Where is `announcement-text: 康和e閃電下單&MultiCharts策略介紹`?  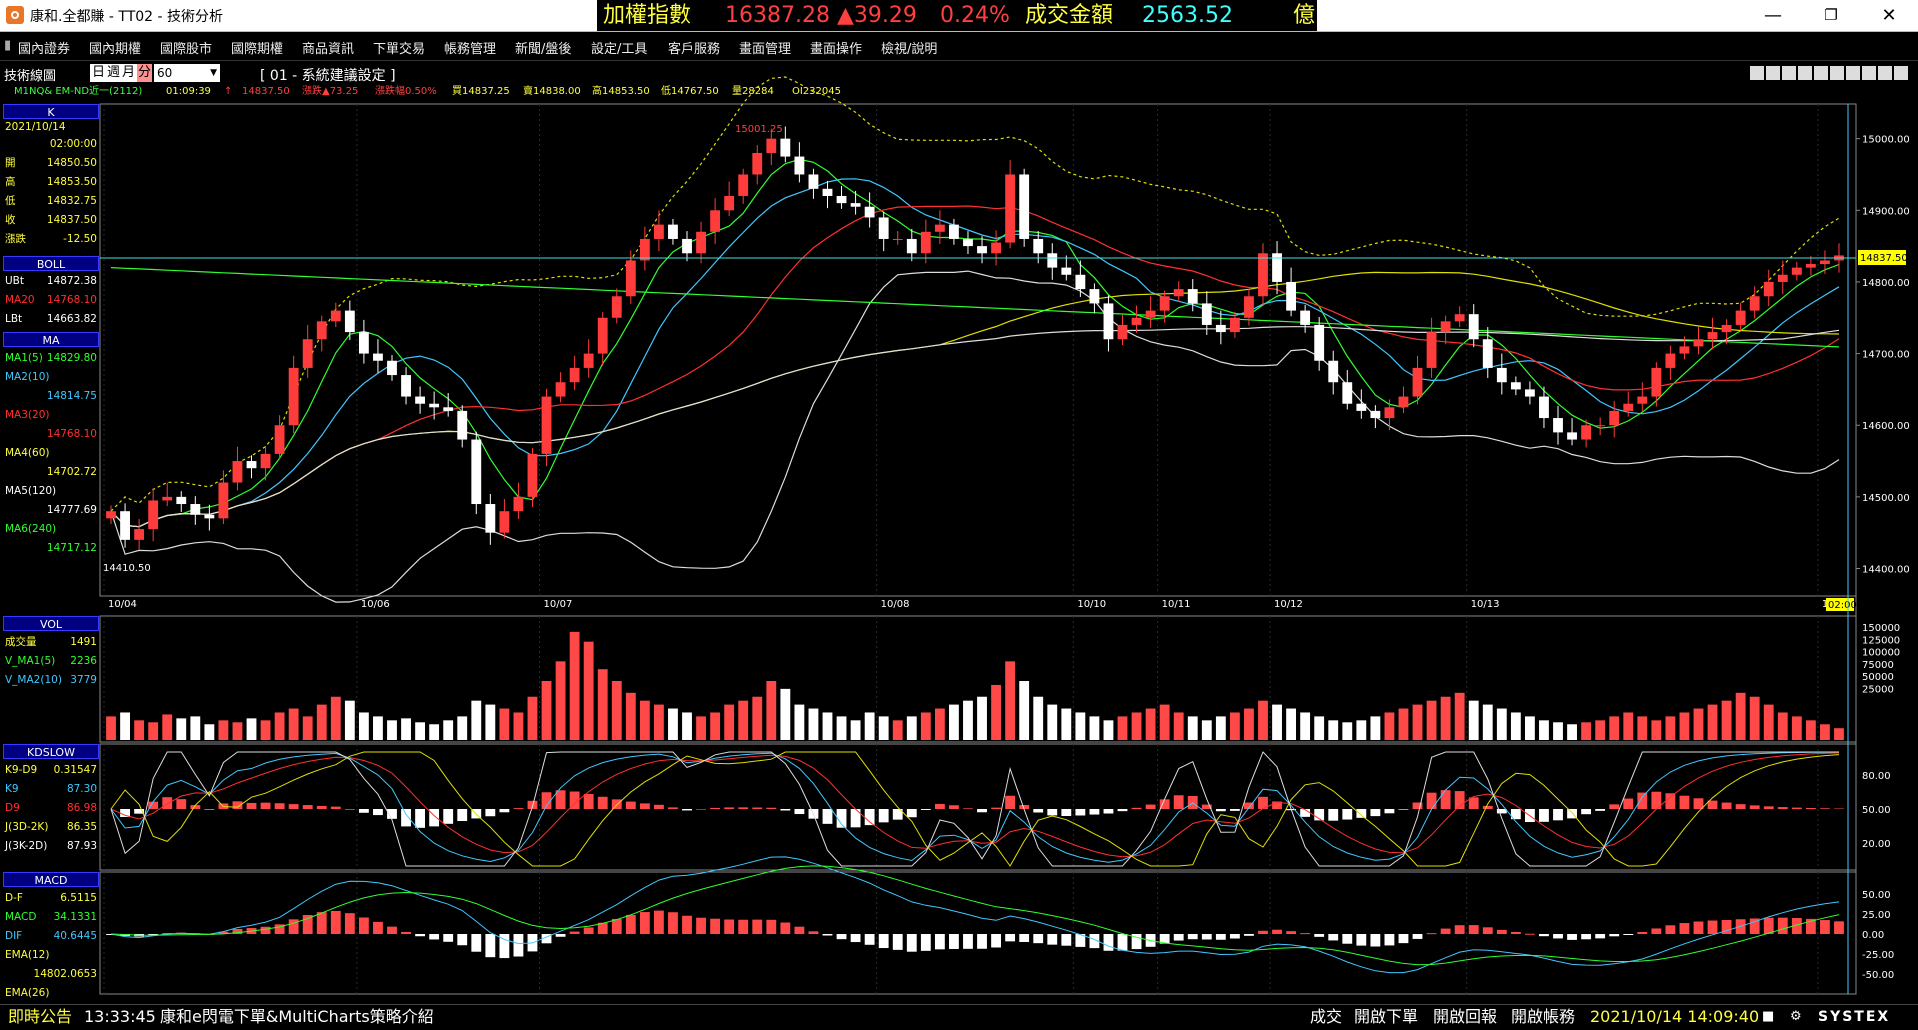 announcement-text: 康和e閃電下單&MultiCharts策略介紹 is located at coordinates (297, 1017).